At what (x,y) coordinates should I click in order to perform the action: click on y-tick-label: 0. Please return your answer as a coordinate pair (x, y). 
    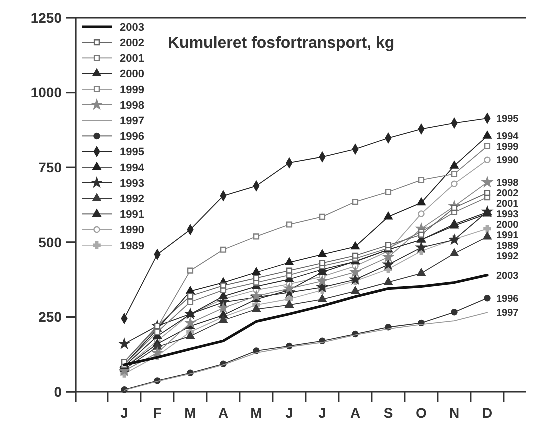
    Looking at the image, I should click on (58, 392).